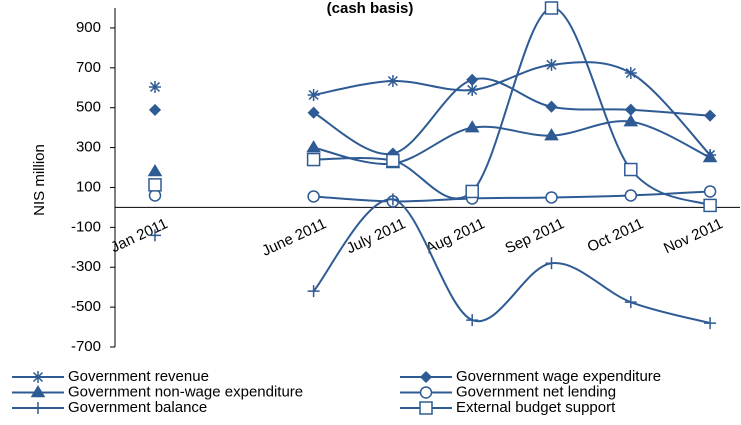 This screenshot has height=425, width=741. Describe the element at coordinates (139, 235) in the screenshot. I see `x-tick-label: Jan 2011` at that location.